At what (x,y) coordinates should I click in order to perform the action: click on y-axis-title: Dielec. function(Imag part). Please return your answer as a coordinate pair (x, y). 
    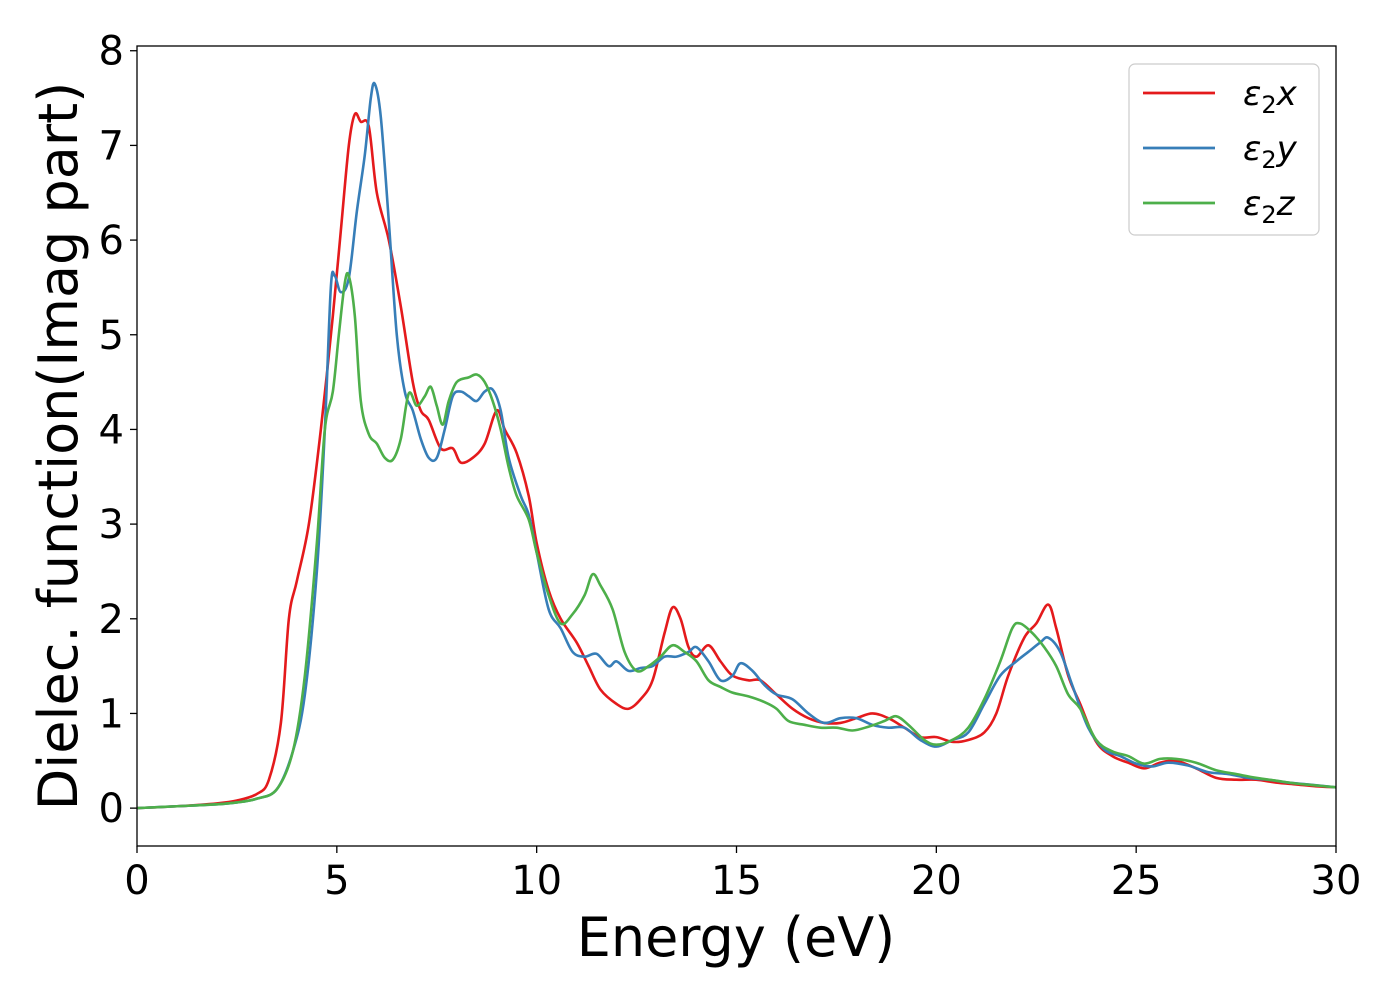
    Looking at the image, I should click on (58, 446).